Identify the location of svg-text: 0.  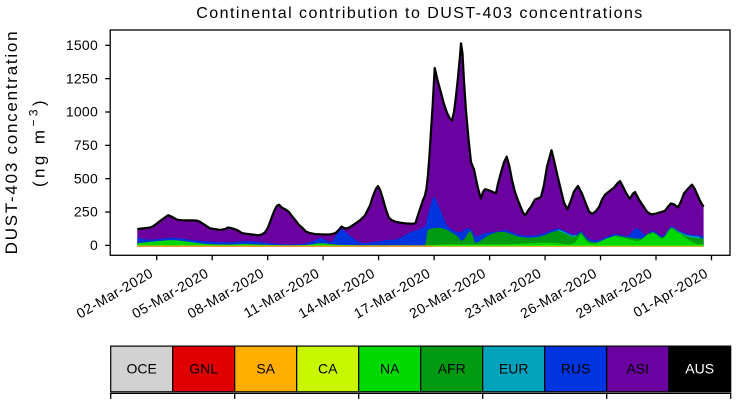
(94, 245).